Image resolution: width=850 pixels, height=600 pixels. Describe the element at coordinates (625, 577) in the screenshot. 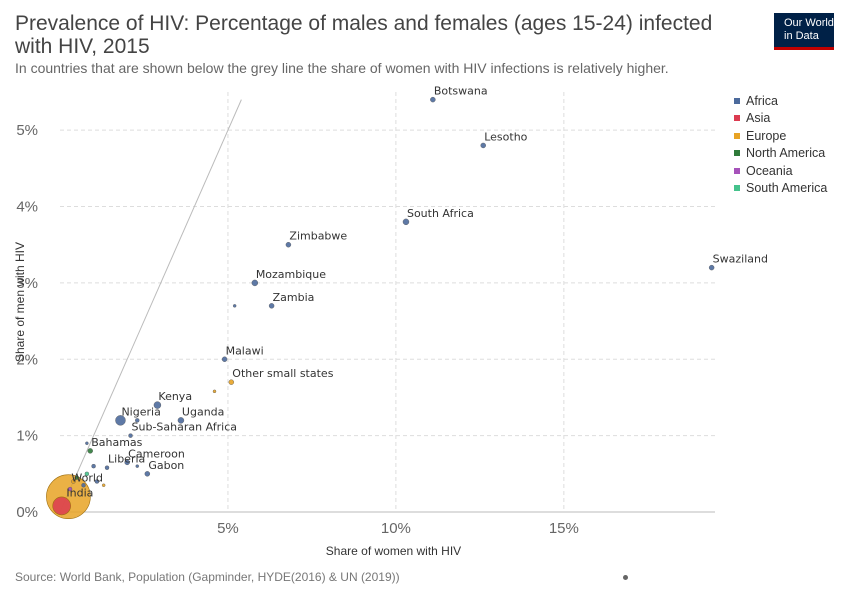

I see `timeline-handle-icon` at that location.